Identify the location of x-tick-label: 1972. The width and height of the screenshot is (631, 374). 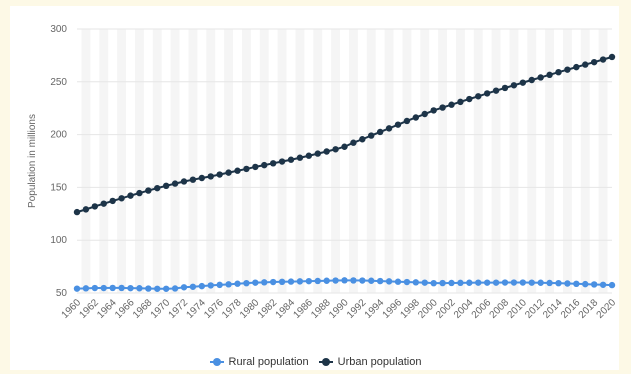
(179, 309).